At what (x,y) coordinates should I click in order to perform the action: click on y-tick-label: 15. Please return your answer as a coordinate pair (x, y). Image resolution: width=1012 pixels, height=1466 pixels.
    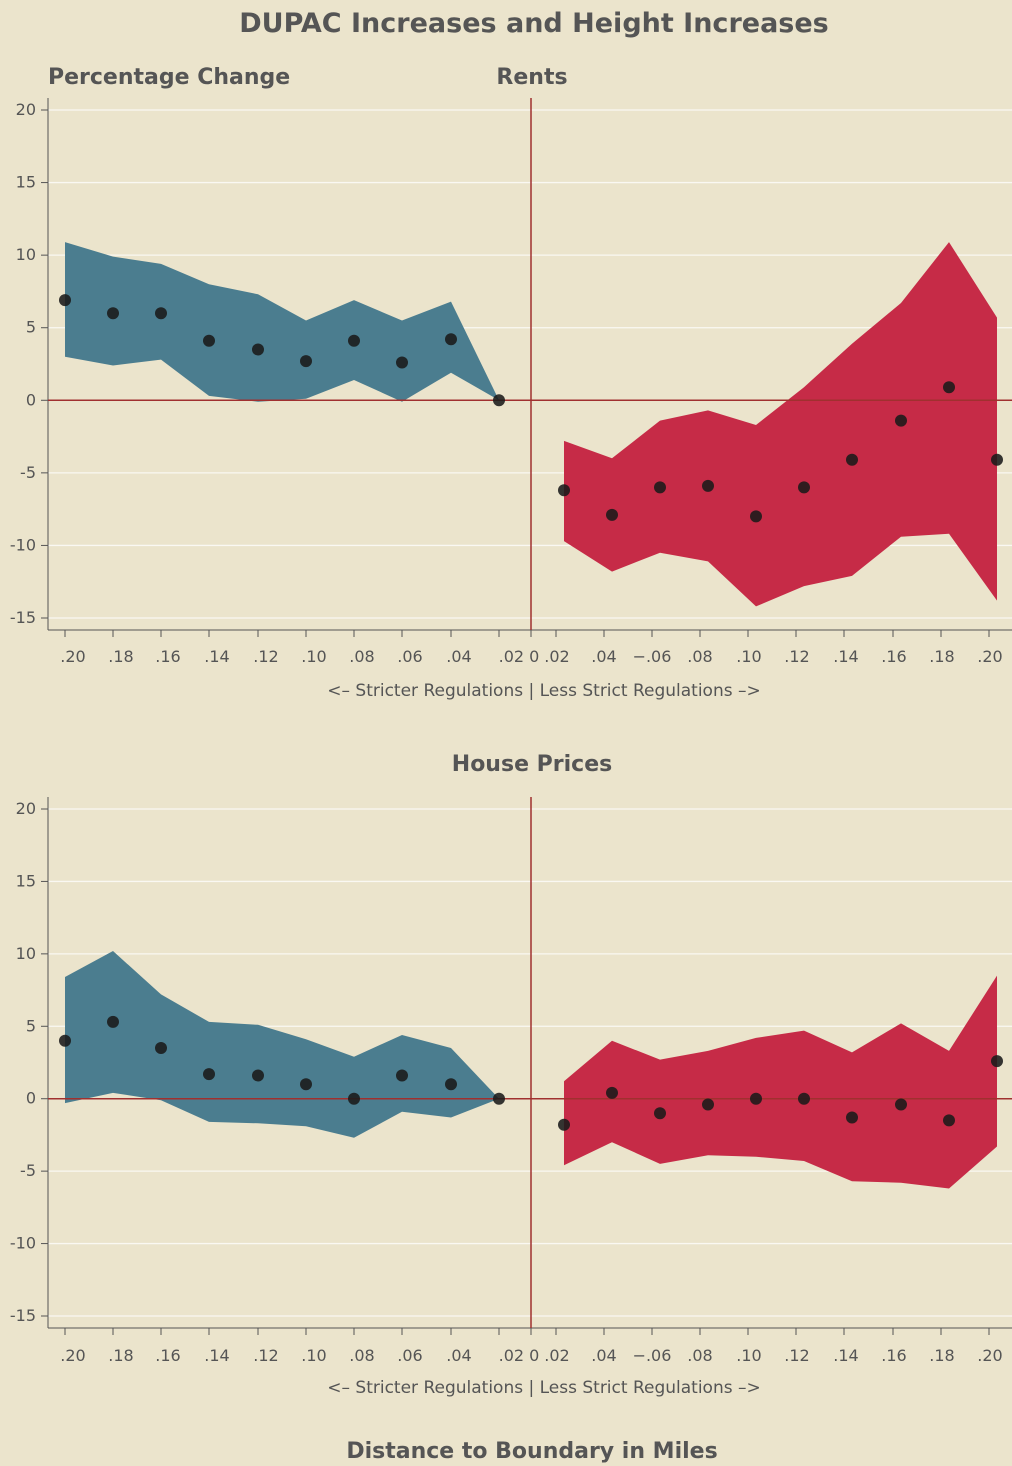
    Looking at the image, I should click on (26, 182).